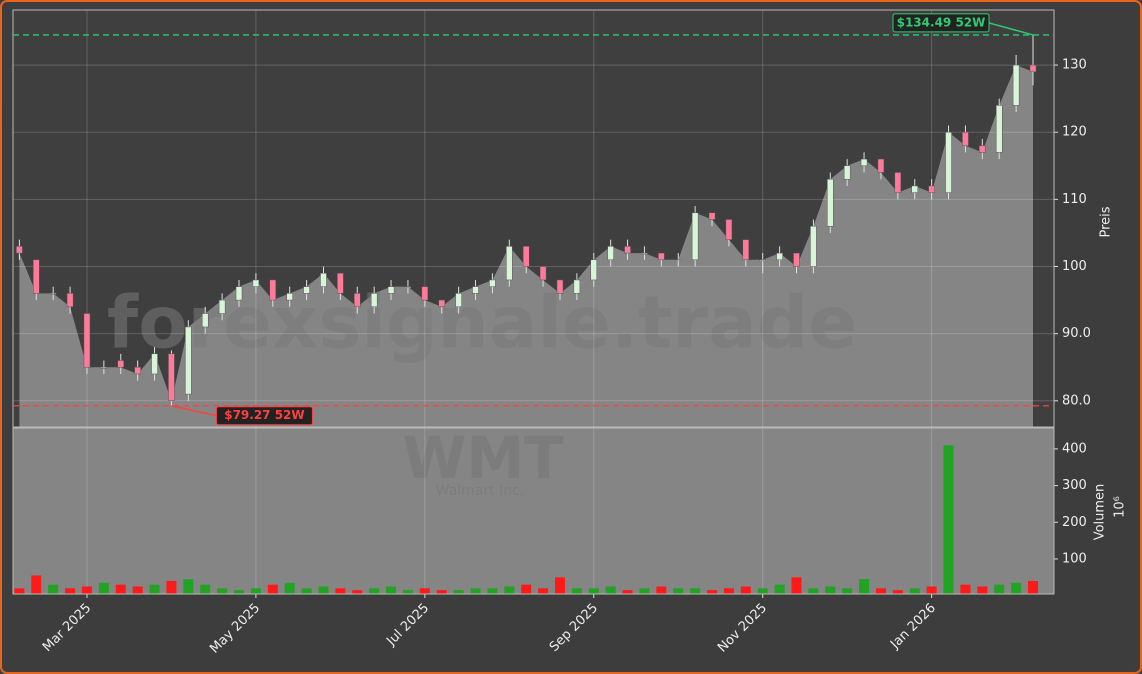 This screenshot has width=1142, height=674. Describe the element at coordinates (1074, 266) in the screenshot. I see `y-tick-label: 100` at that location.